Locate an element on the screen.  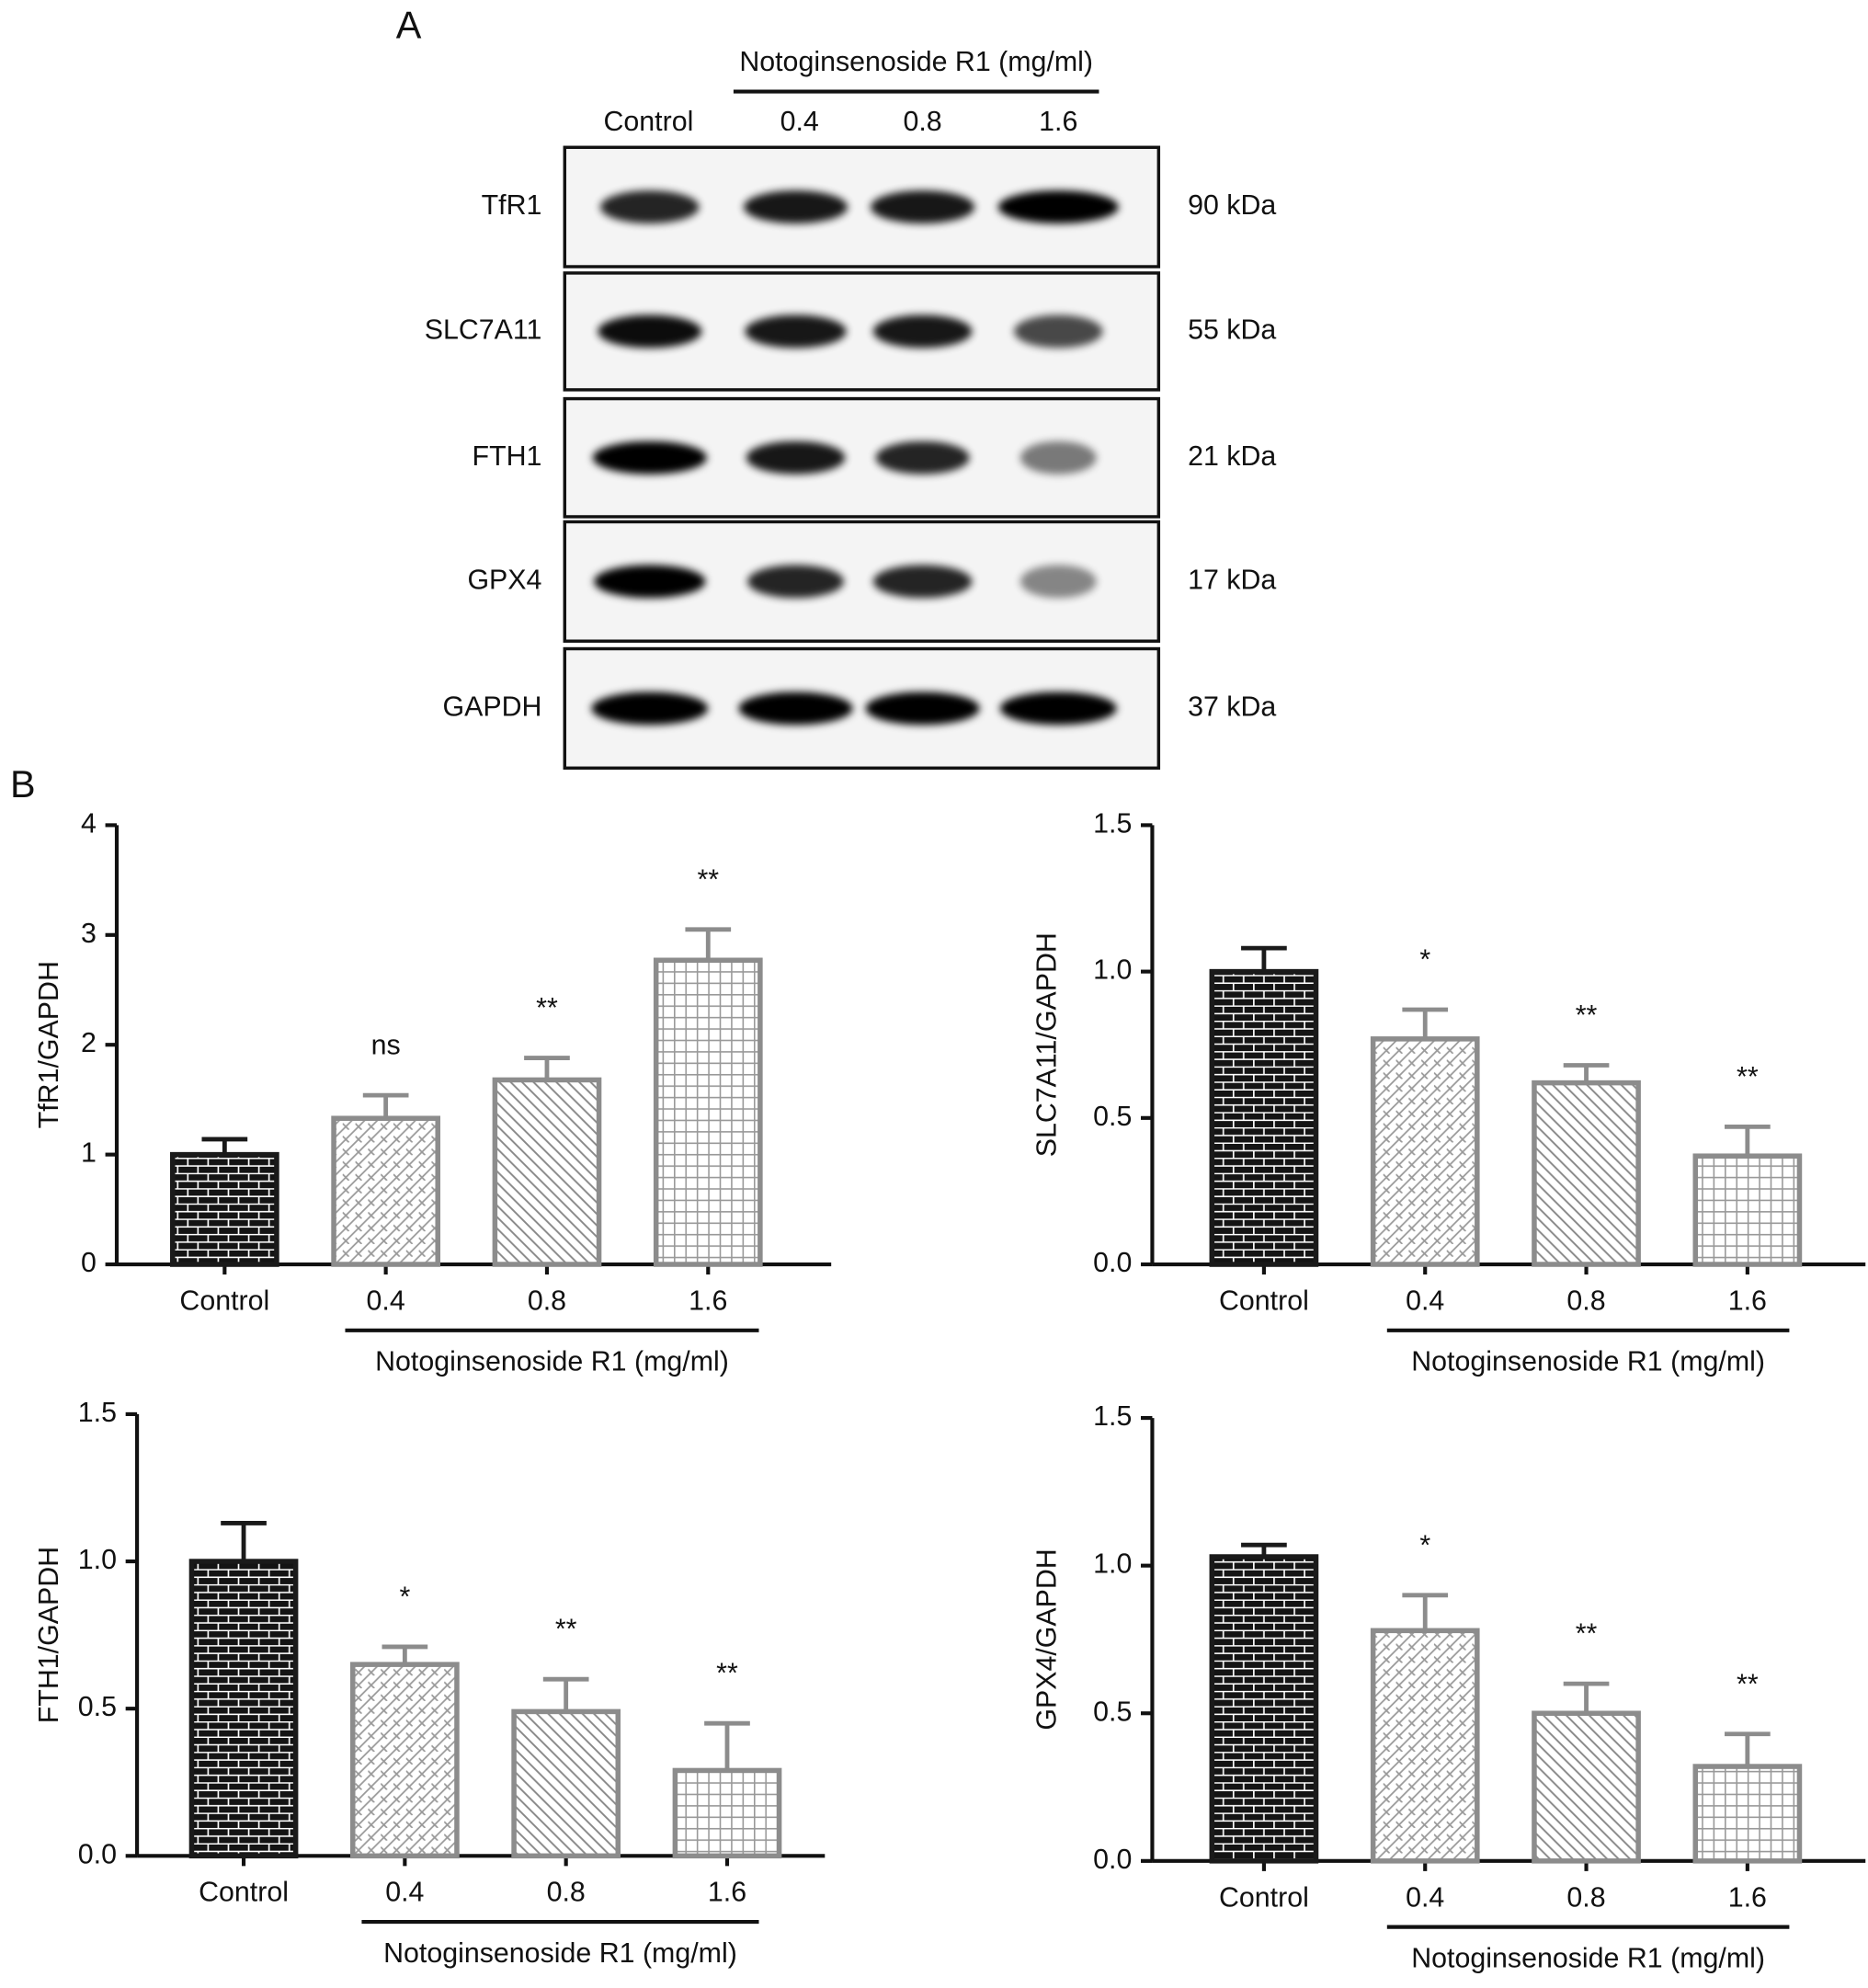
protein-label: TfR1 is located at coordinates (512, 205).